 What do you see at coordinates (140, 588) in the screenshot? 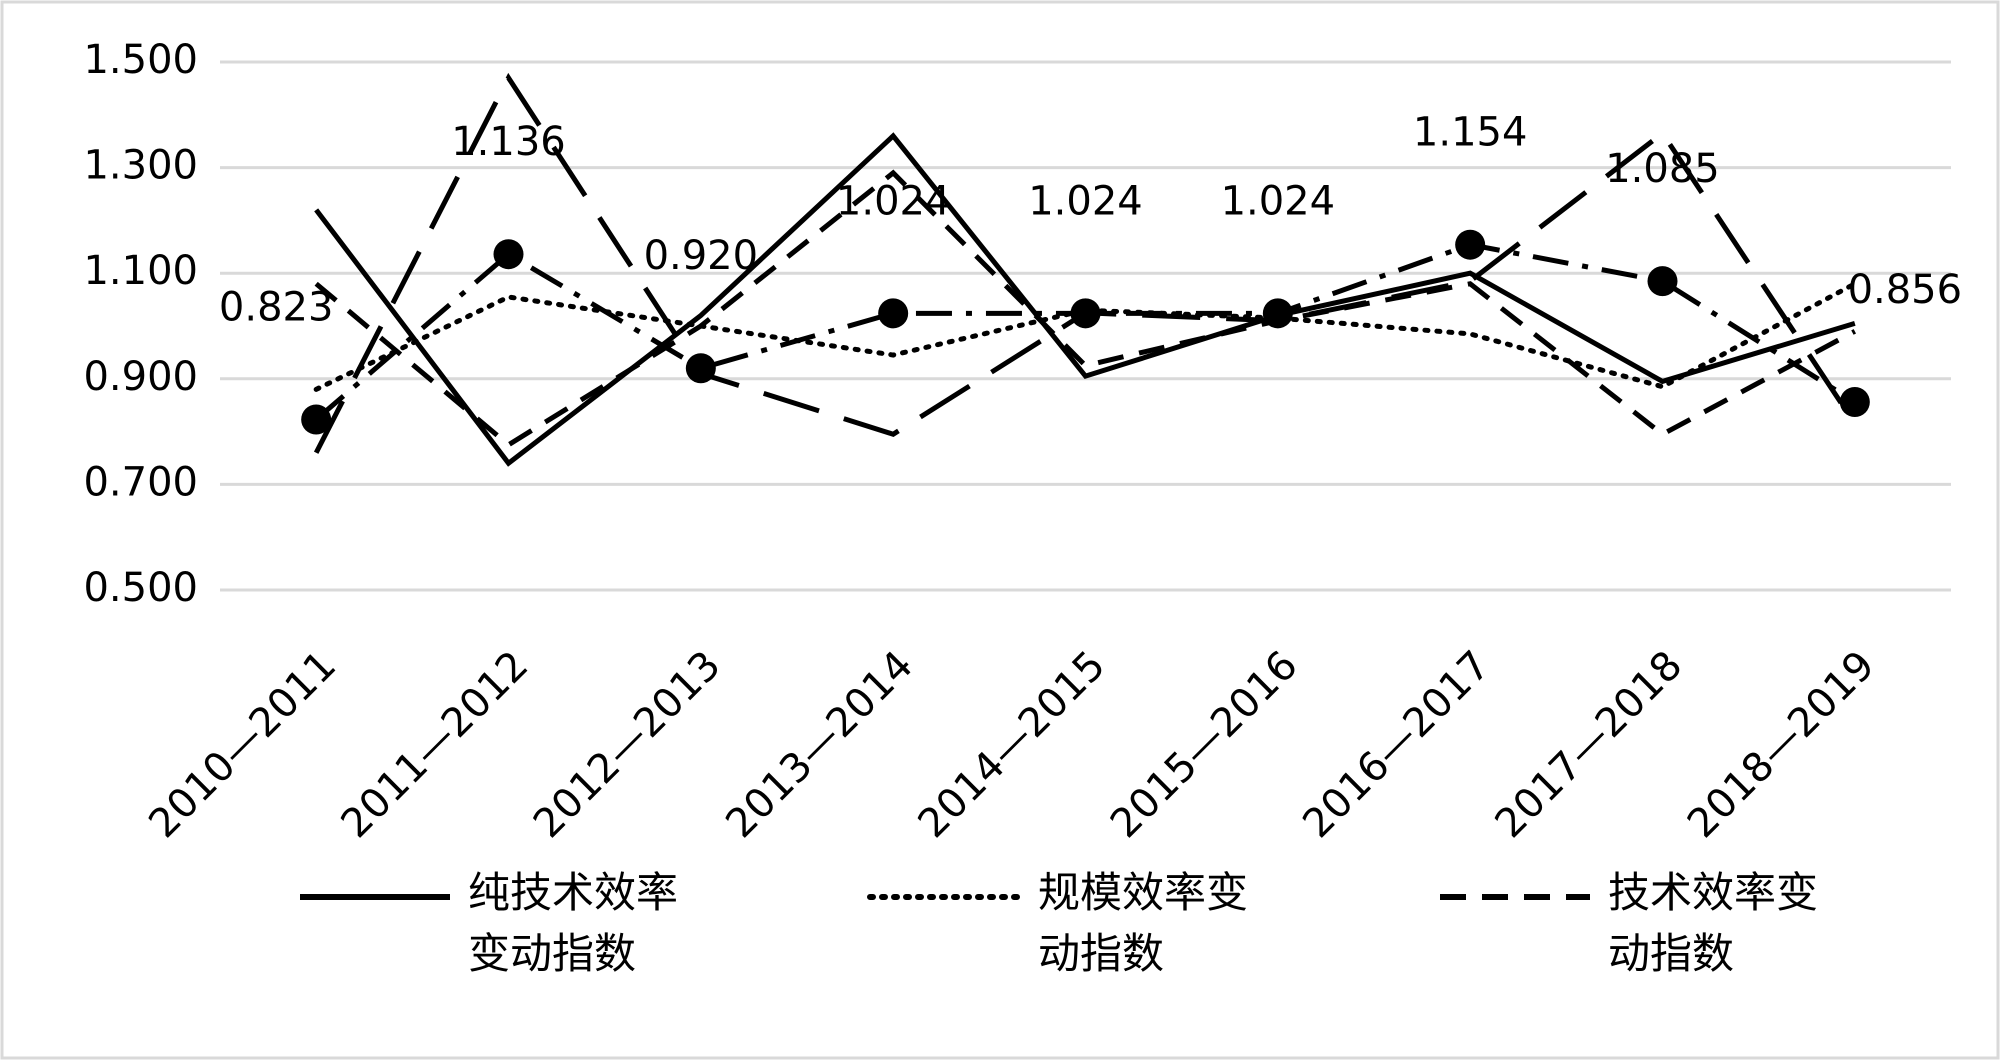
I see `y-tick-label: 0.500` at bounding box center [140, 588].